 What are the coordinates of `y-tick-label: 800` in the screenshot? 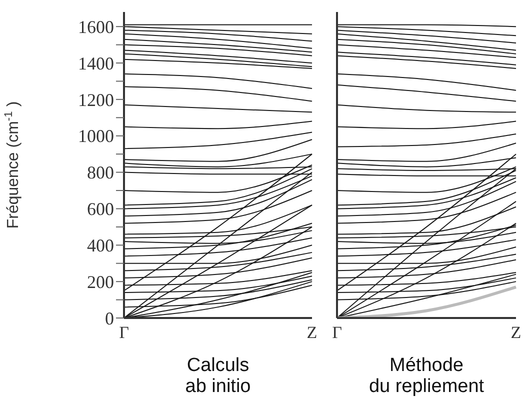 It's located at (100, 172).